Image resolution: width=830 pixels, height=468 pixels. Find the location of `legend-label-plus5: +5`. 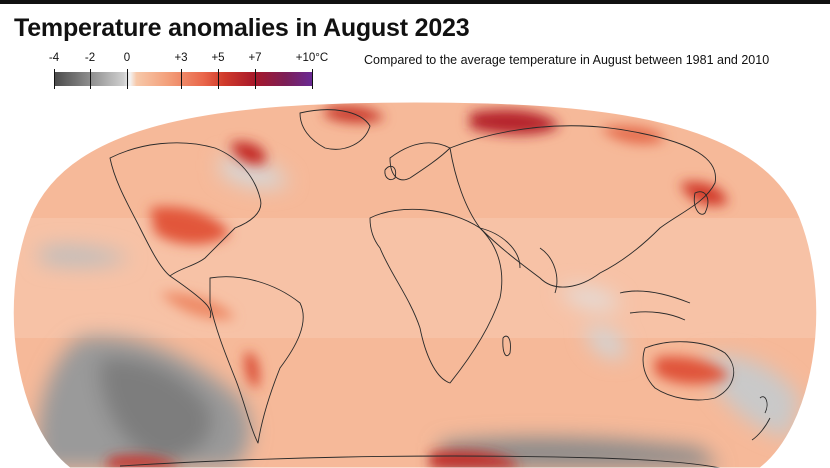

legend-label-plus5: +5 is located at coordinates (218, 58).